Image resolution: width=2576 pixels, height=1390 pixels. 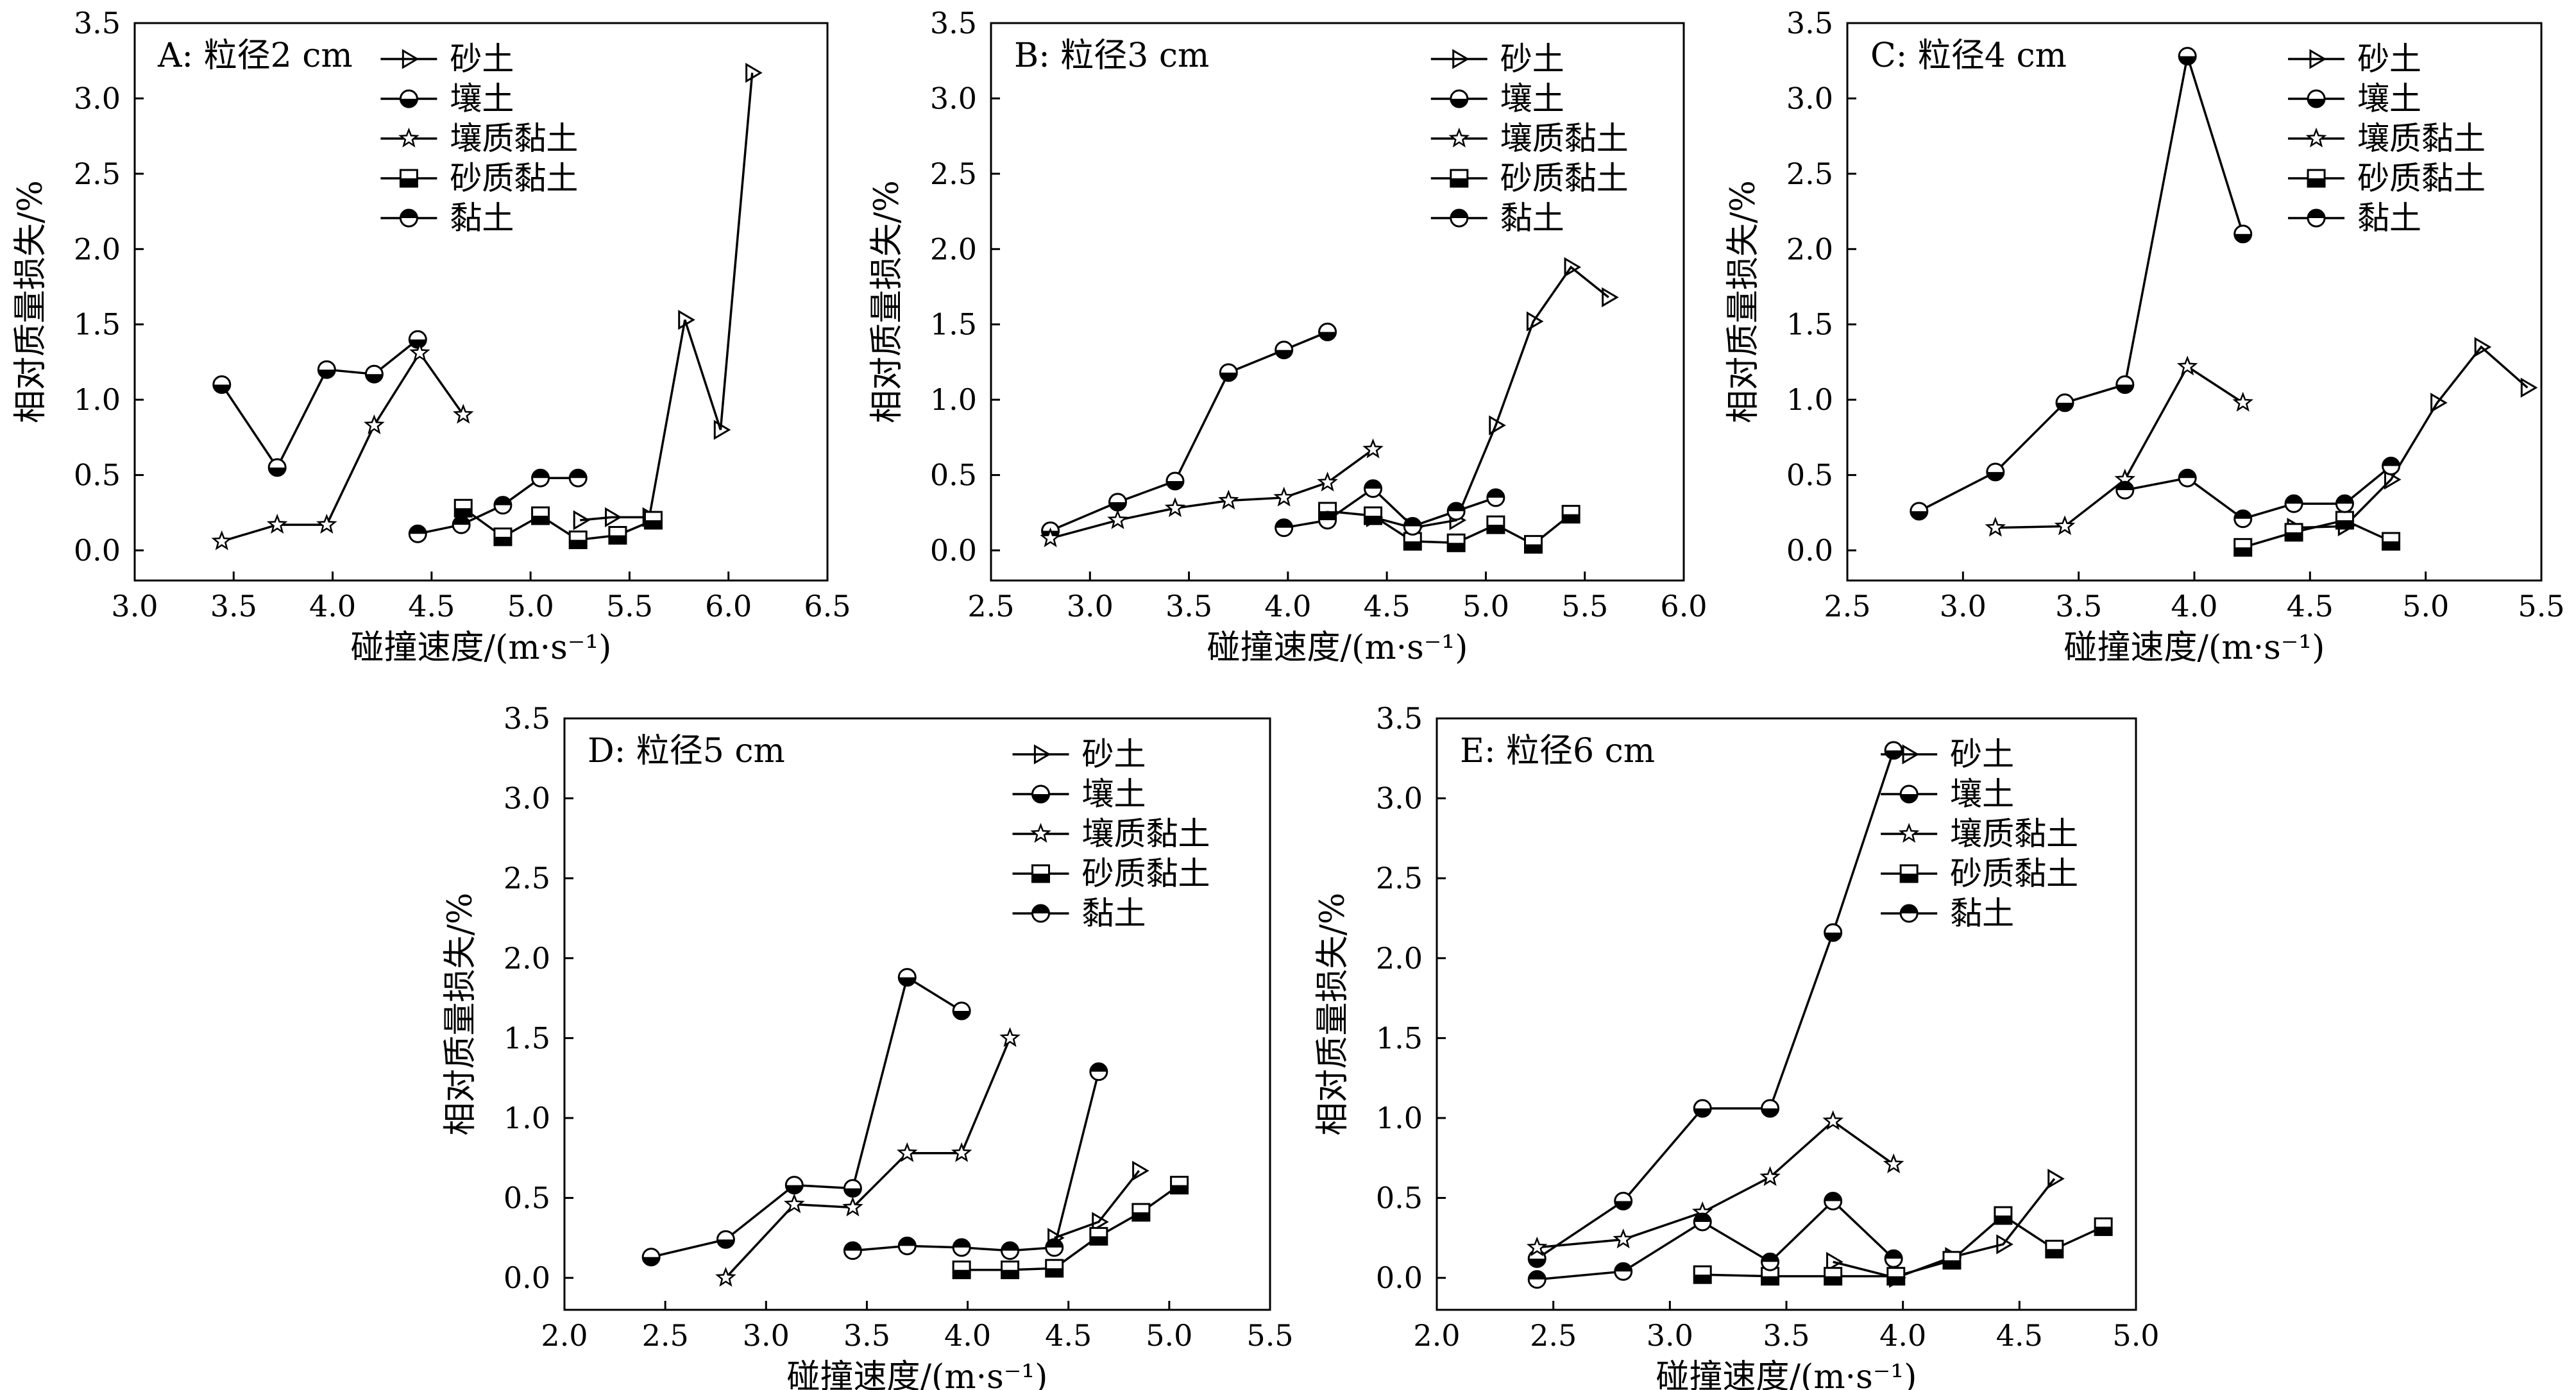 I want to click on panel-title: C: 粒径4 cm, so click(x=1968, y=56).